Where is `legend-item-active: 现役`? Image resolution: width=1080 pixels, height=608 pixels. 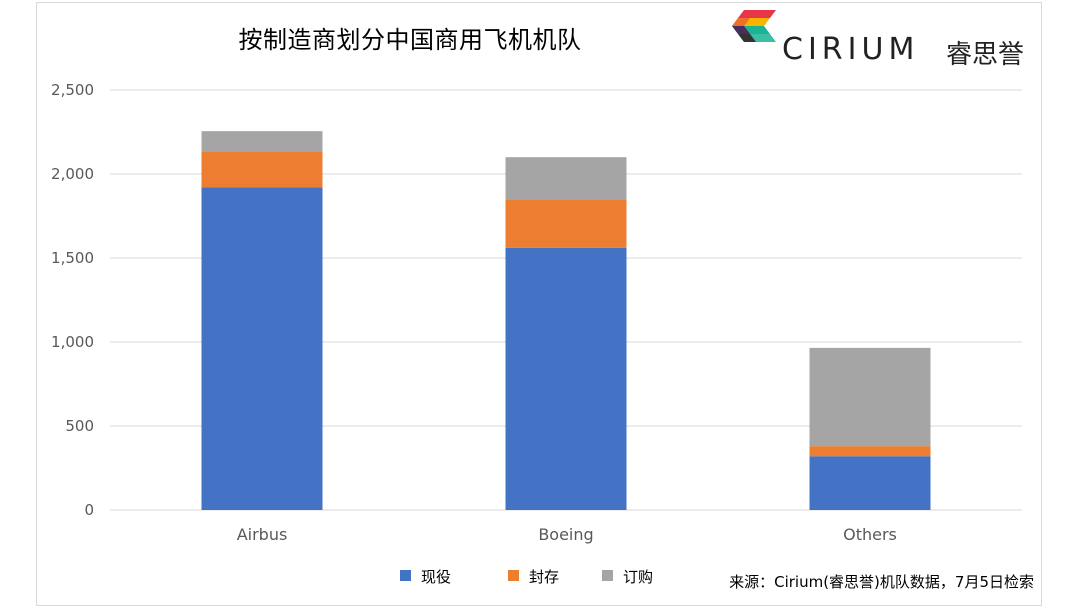
legend-item-active: 现役 is located at coordinates (425, 576).